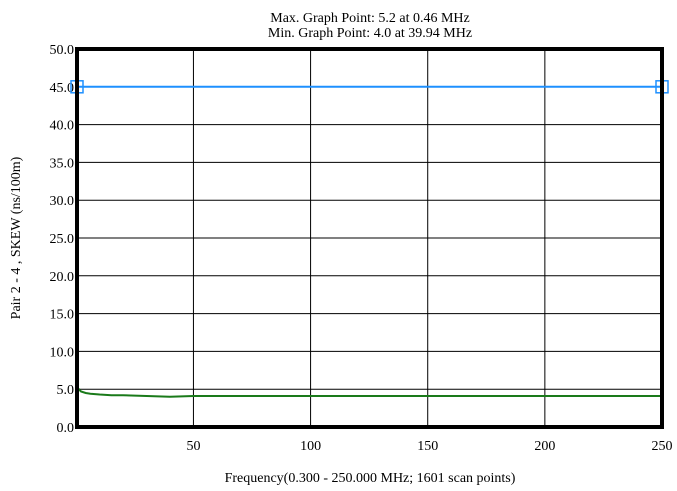  Describe the element at coordinates (62, 163) in the screenshot. I see `y-tick-label: 35.0` at that location.